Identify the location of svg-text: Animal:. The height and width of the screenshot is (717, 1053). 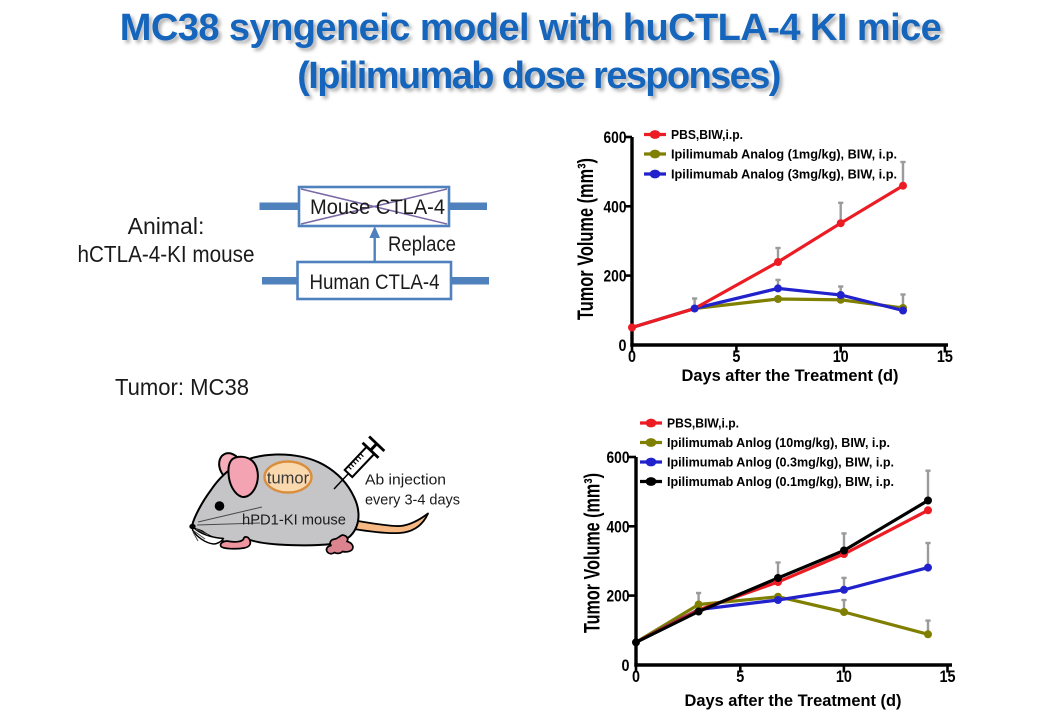
(166, 226).